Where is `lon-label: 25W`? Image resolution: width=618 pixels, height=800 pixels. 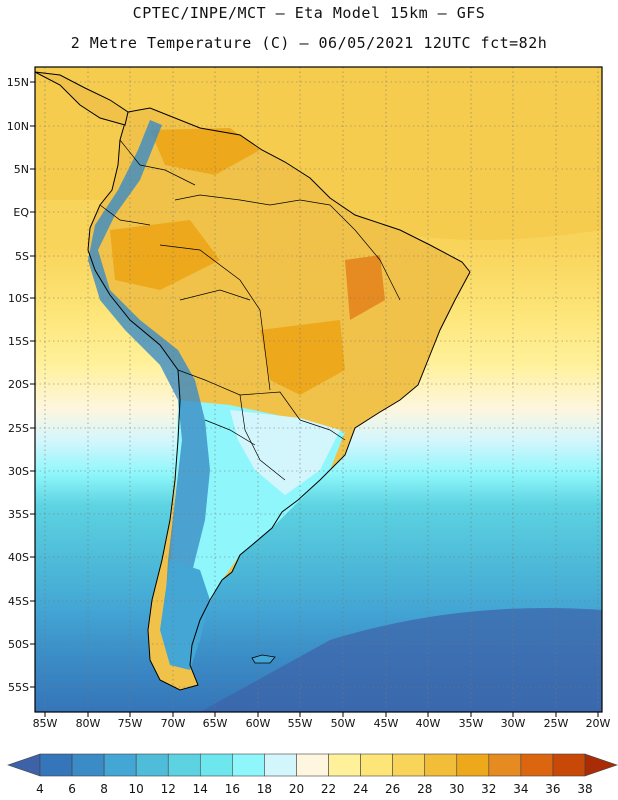
lon-label: 25W is located at coordinates (556, 723).